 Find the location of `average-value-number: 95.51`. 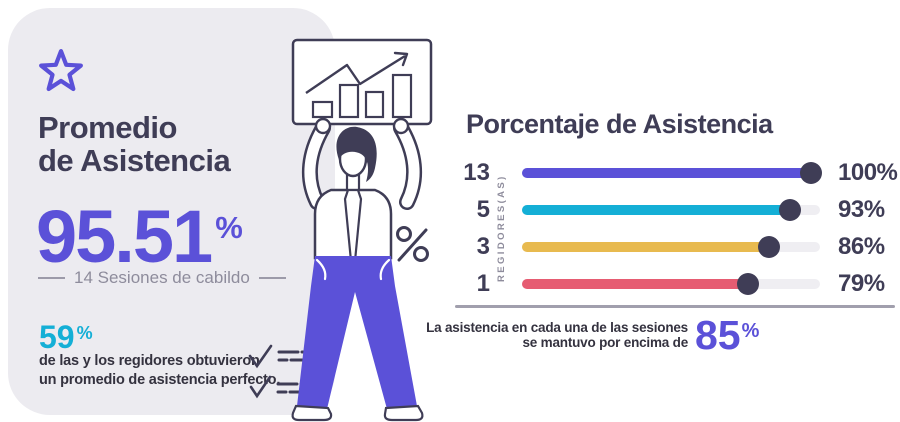

average-value-number: 95.51 is located at coordinates (124, 236).